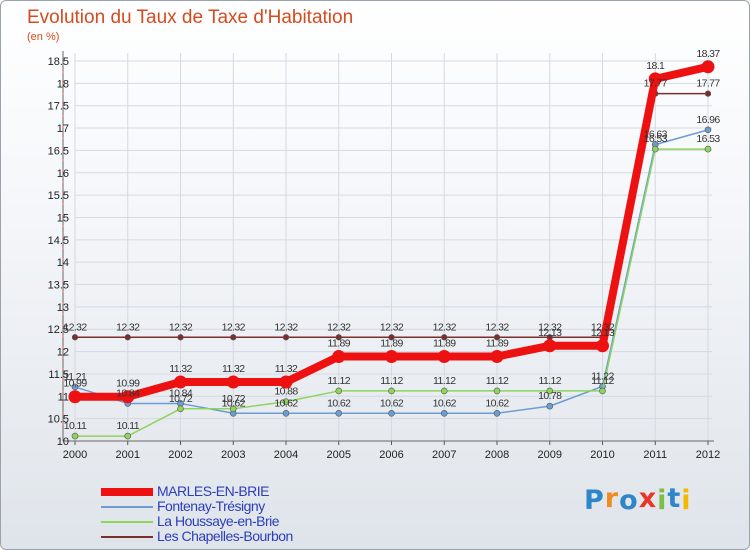 This screenshot has height=550, width=750. I want to click on data-label-marles-en-brie: 18.1, so click(655, 66).